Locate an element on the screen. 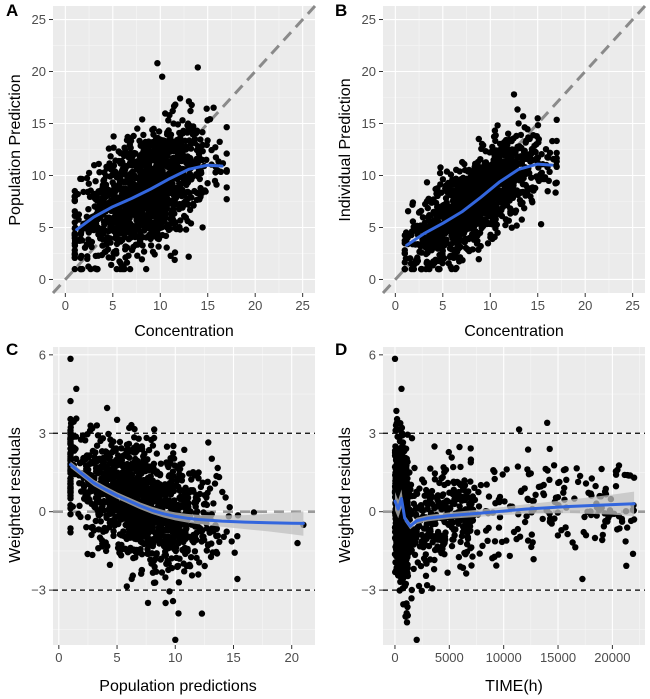 The image size is (650, 699). panel-b-xlabel: Concentration is located at coordinates (514, 331).